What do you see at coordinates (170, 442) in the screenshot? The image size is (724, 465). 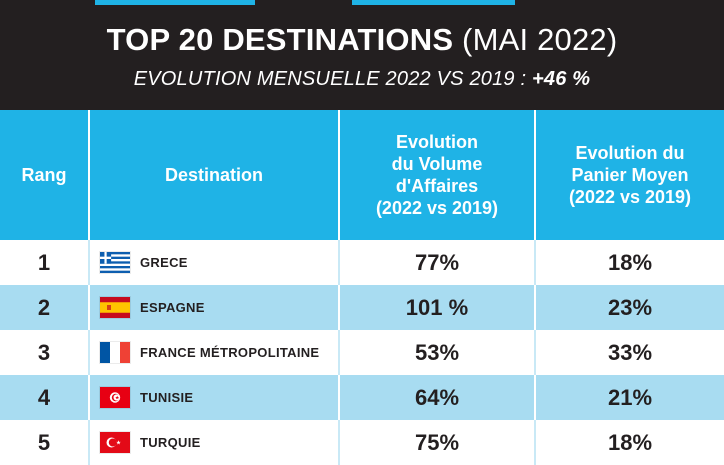 I see `destination-name: TURQUIE` at bounding box center [170, 442].